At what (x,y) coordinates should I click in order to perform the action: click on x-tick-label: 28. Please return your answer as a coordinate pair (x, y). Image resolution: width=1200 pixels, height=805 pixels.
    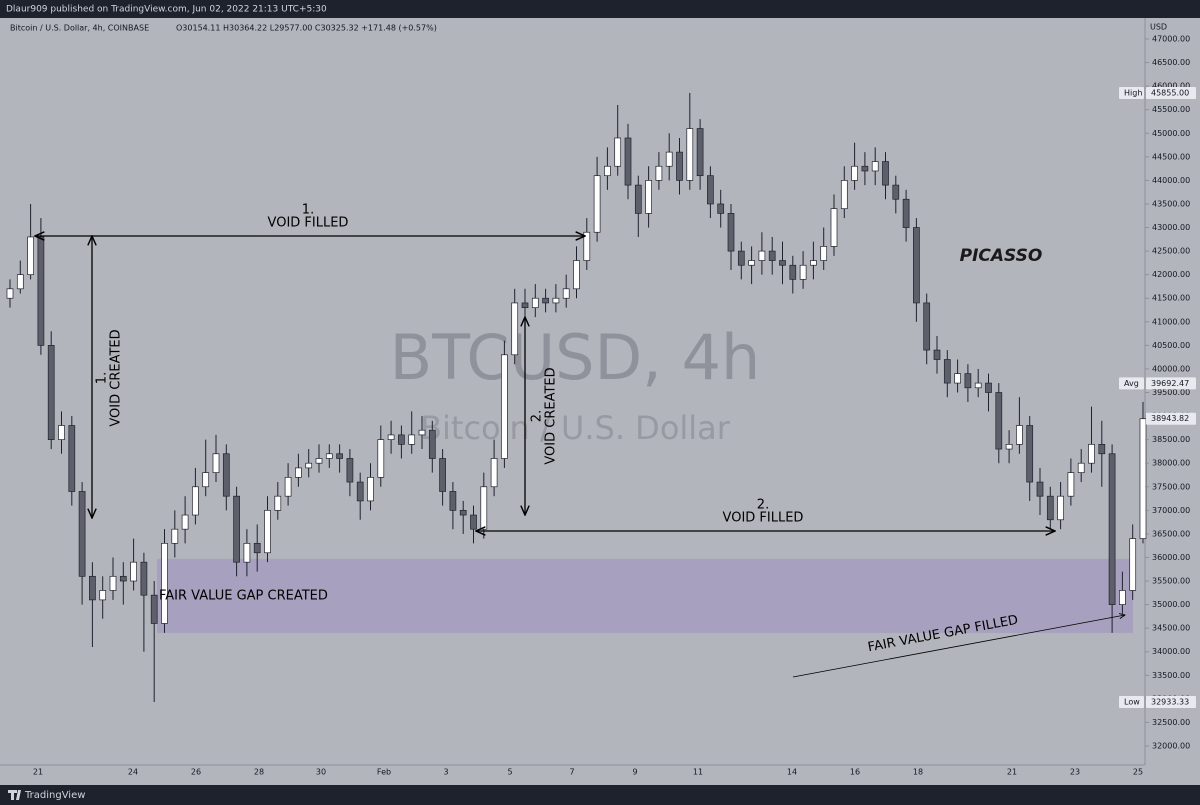
    Looking at the image, I should click on (259, 772).